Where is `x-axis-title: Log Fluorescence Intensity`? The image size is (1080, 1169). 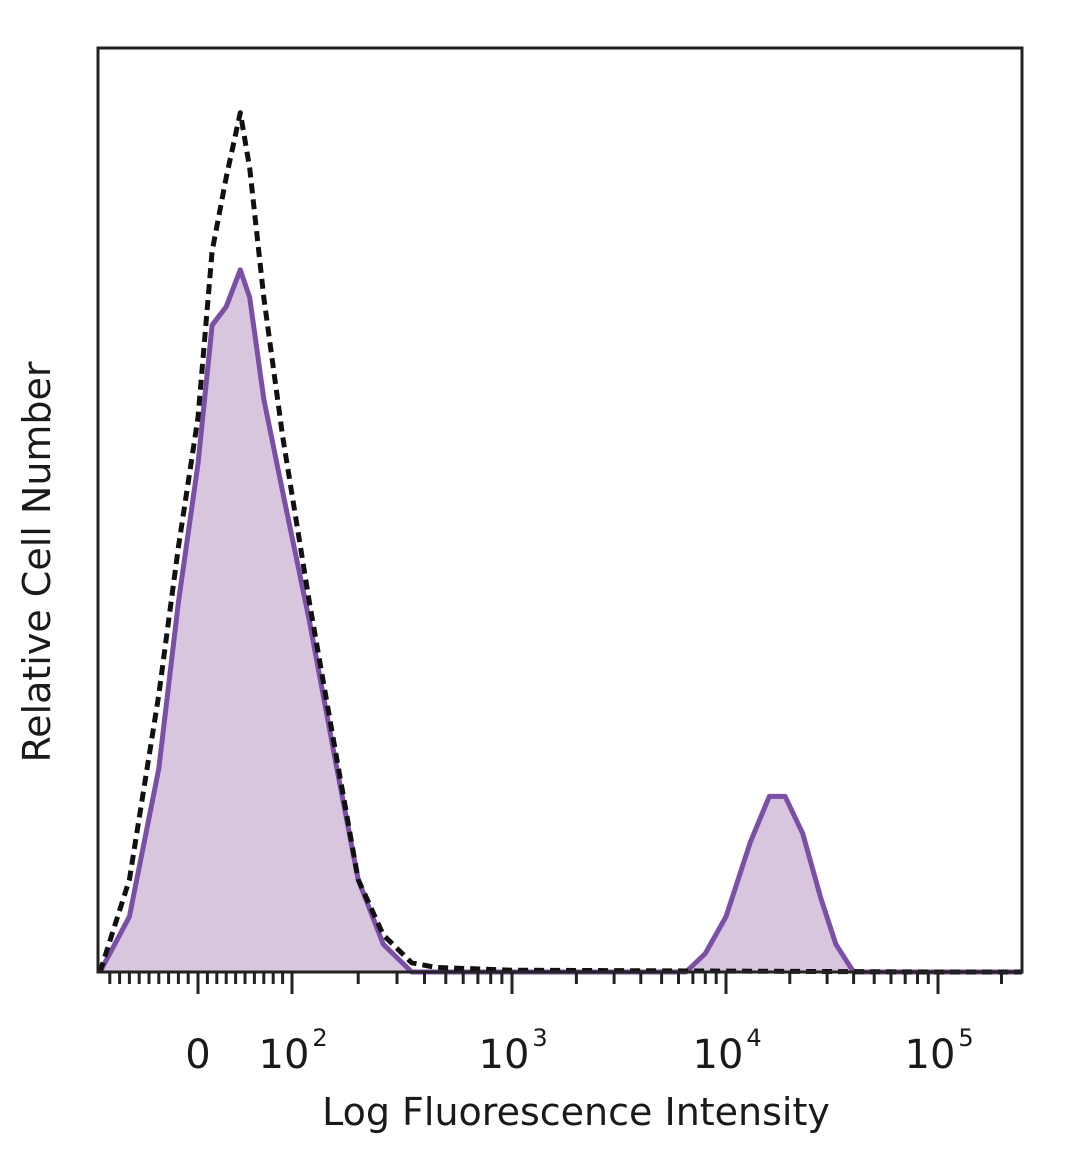 x-axis-title: Log Fluorescence Intensity is located at coordinates (576, 1112).